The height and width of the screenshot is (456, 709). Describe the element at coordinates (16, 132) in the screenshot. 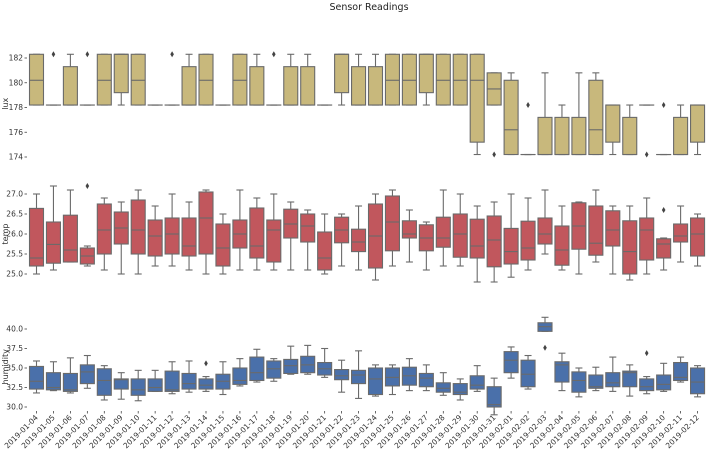

I see `y-tick-label: 176` at that location.